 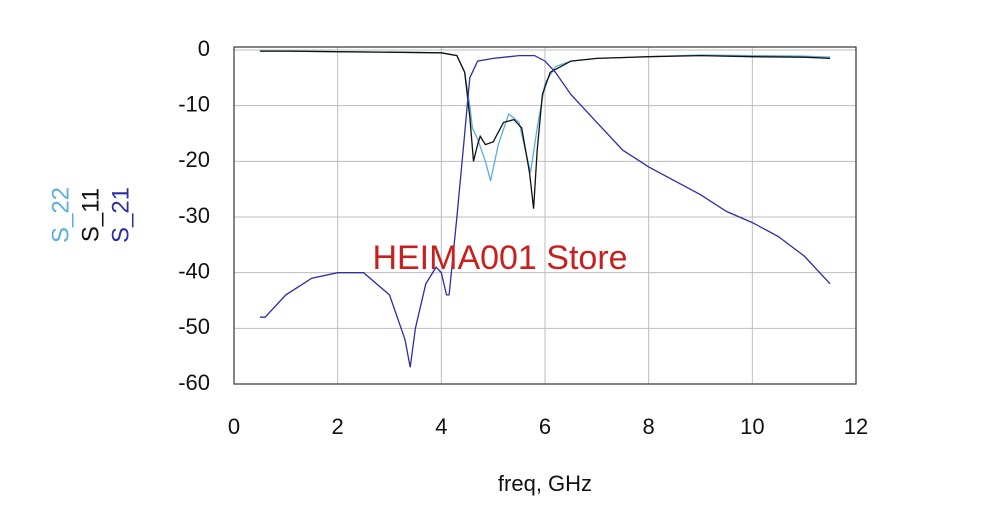 I want to click on watermark: HEIMA001 Store, so click(x=499, y=258).